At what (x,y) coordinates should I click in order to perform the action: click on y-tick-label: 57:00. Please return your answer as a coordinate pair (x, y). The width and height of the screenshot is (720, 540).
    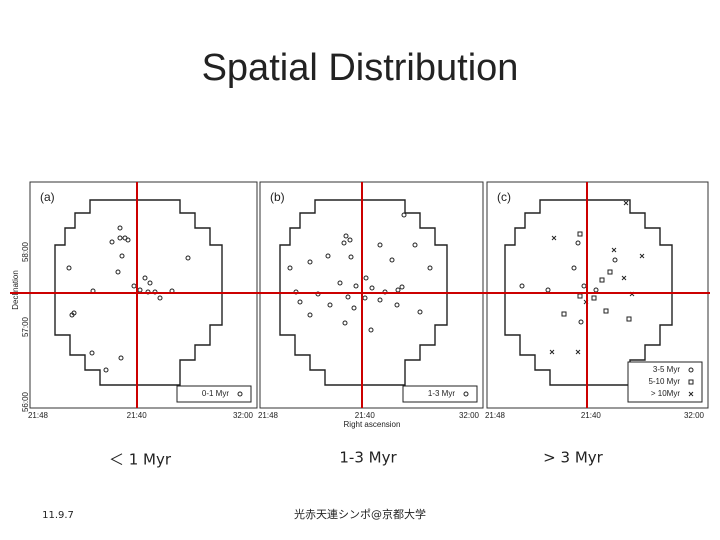
    Looking at the image, I should click on (25, 326).